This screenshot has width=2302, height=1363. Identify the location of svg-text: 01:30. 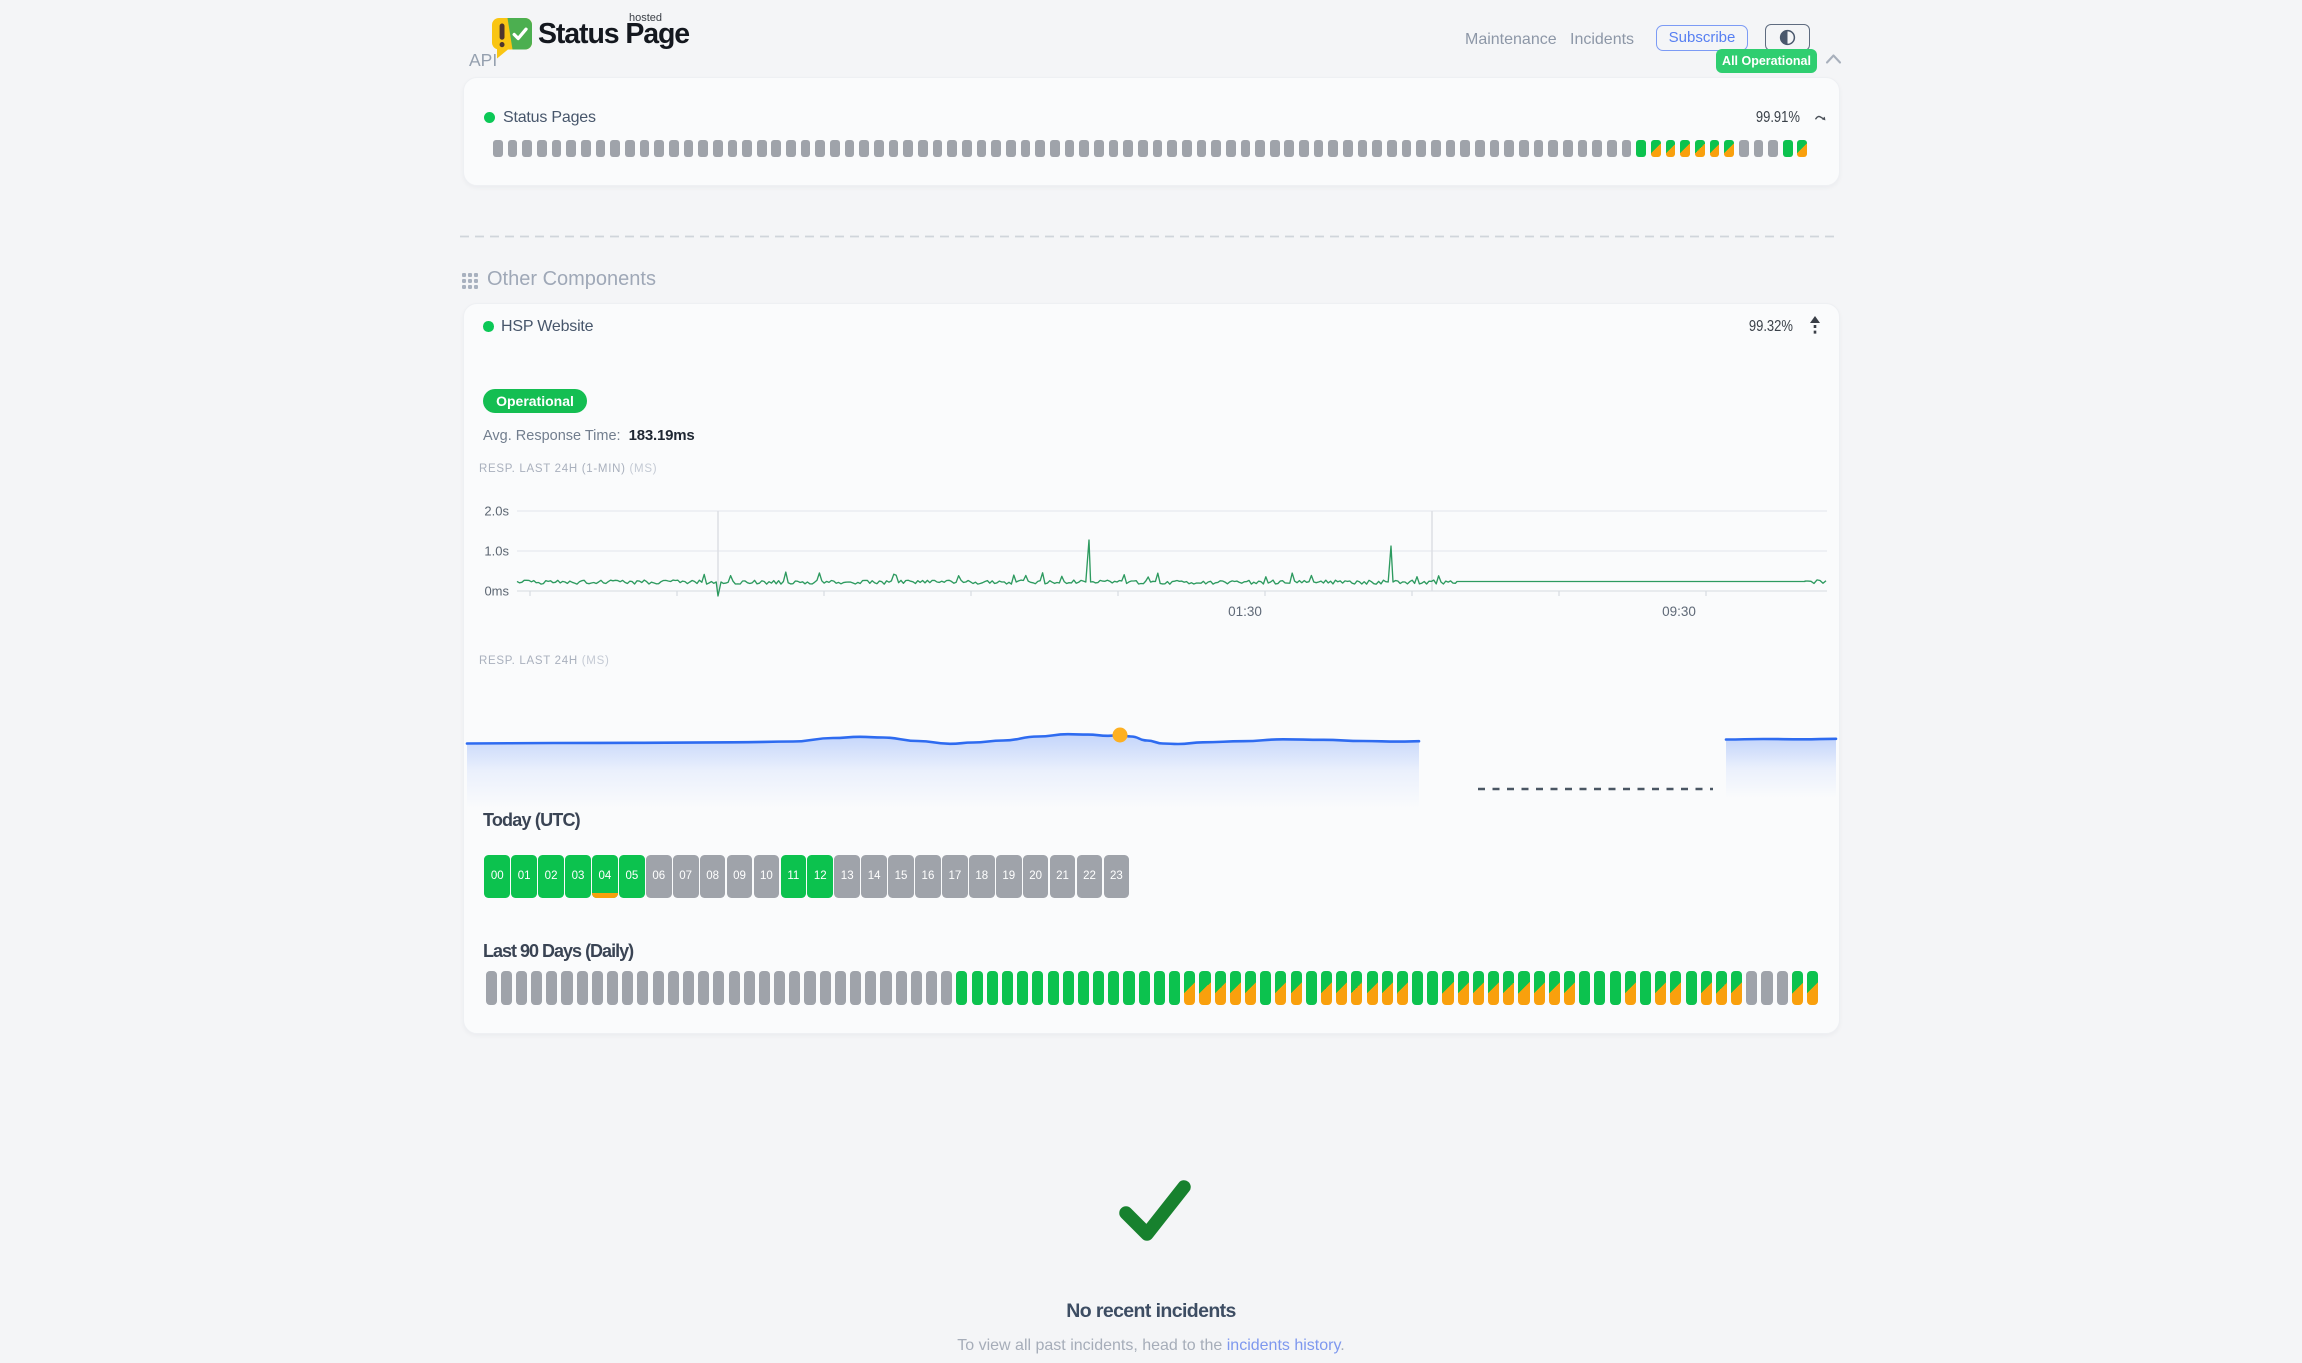
(1245, 611).